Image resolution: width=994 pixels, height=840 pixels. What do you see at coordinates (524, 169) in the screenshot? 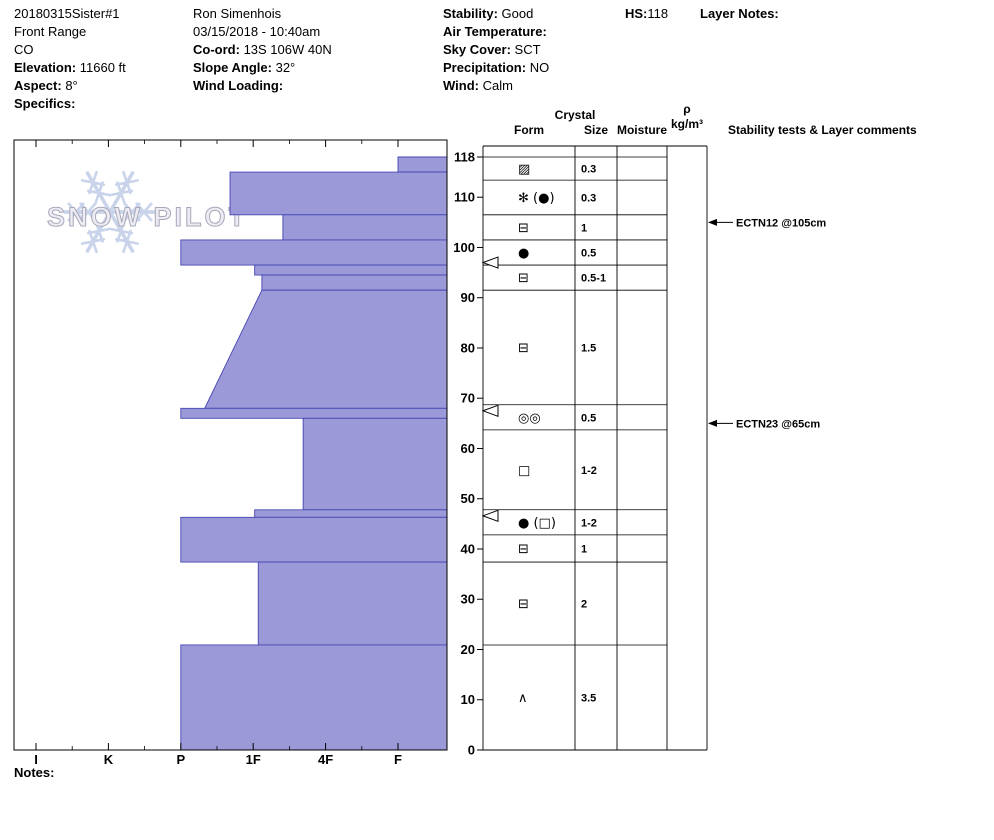
I see `crystal-form-symbol: ▨` at bounding box center [524, 169].